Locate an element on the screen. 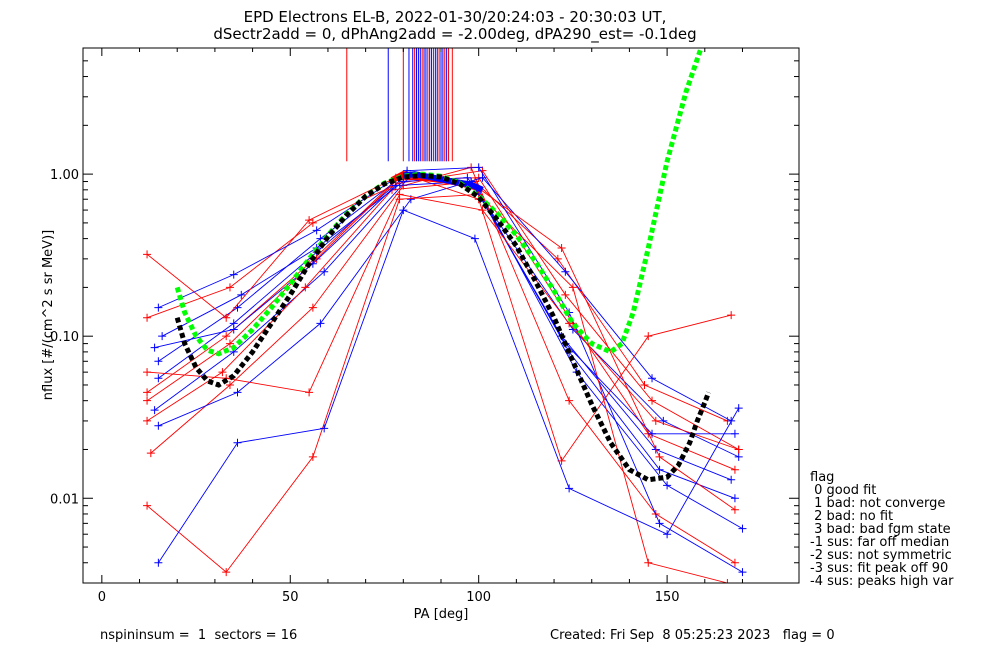 This screenshot has width=1000, height=650. x-tick-label: 150 is located at coordinates (667, 597).